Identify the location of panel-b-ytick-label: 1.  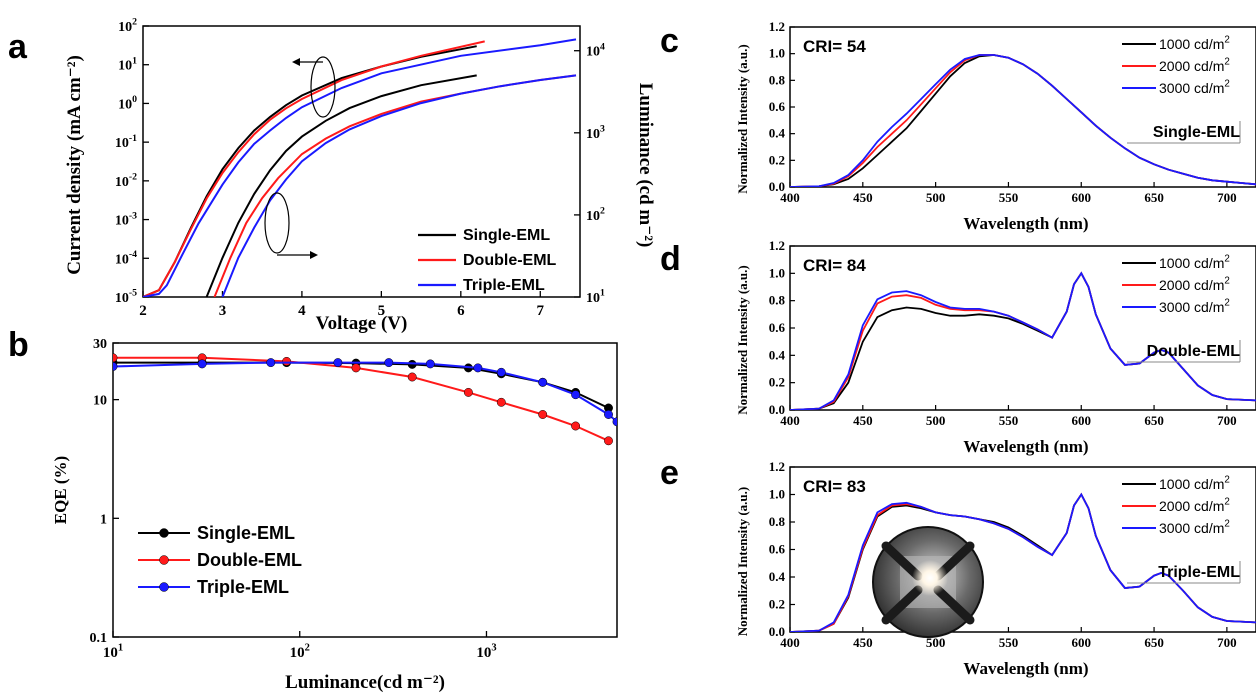
(103, 519).